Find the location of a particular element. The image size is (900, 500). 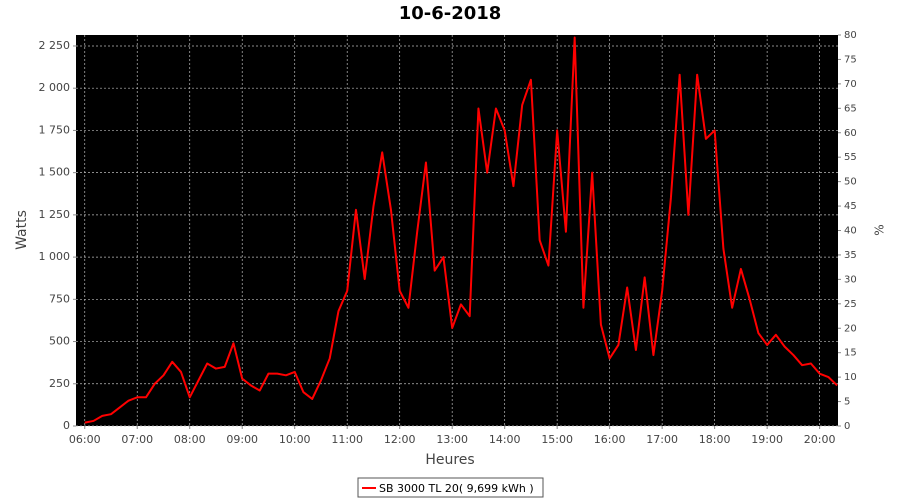

x-tick-label: 15:00 is located at coordinates (557, 439).